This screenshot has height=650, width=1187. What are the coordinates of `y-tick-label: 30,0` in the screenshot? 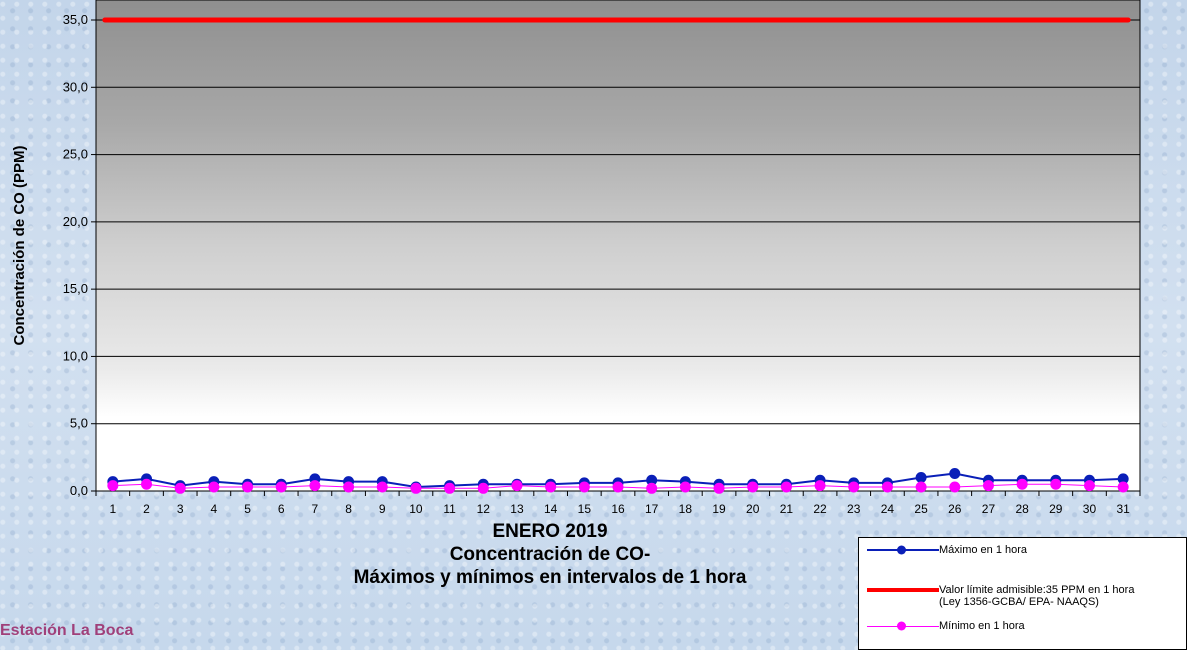 It's located at (75, 86).